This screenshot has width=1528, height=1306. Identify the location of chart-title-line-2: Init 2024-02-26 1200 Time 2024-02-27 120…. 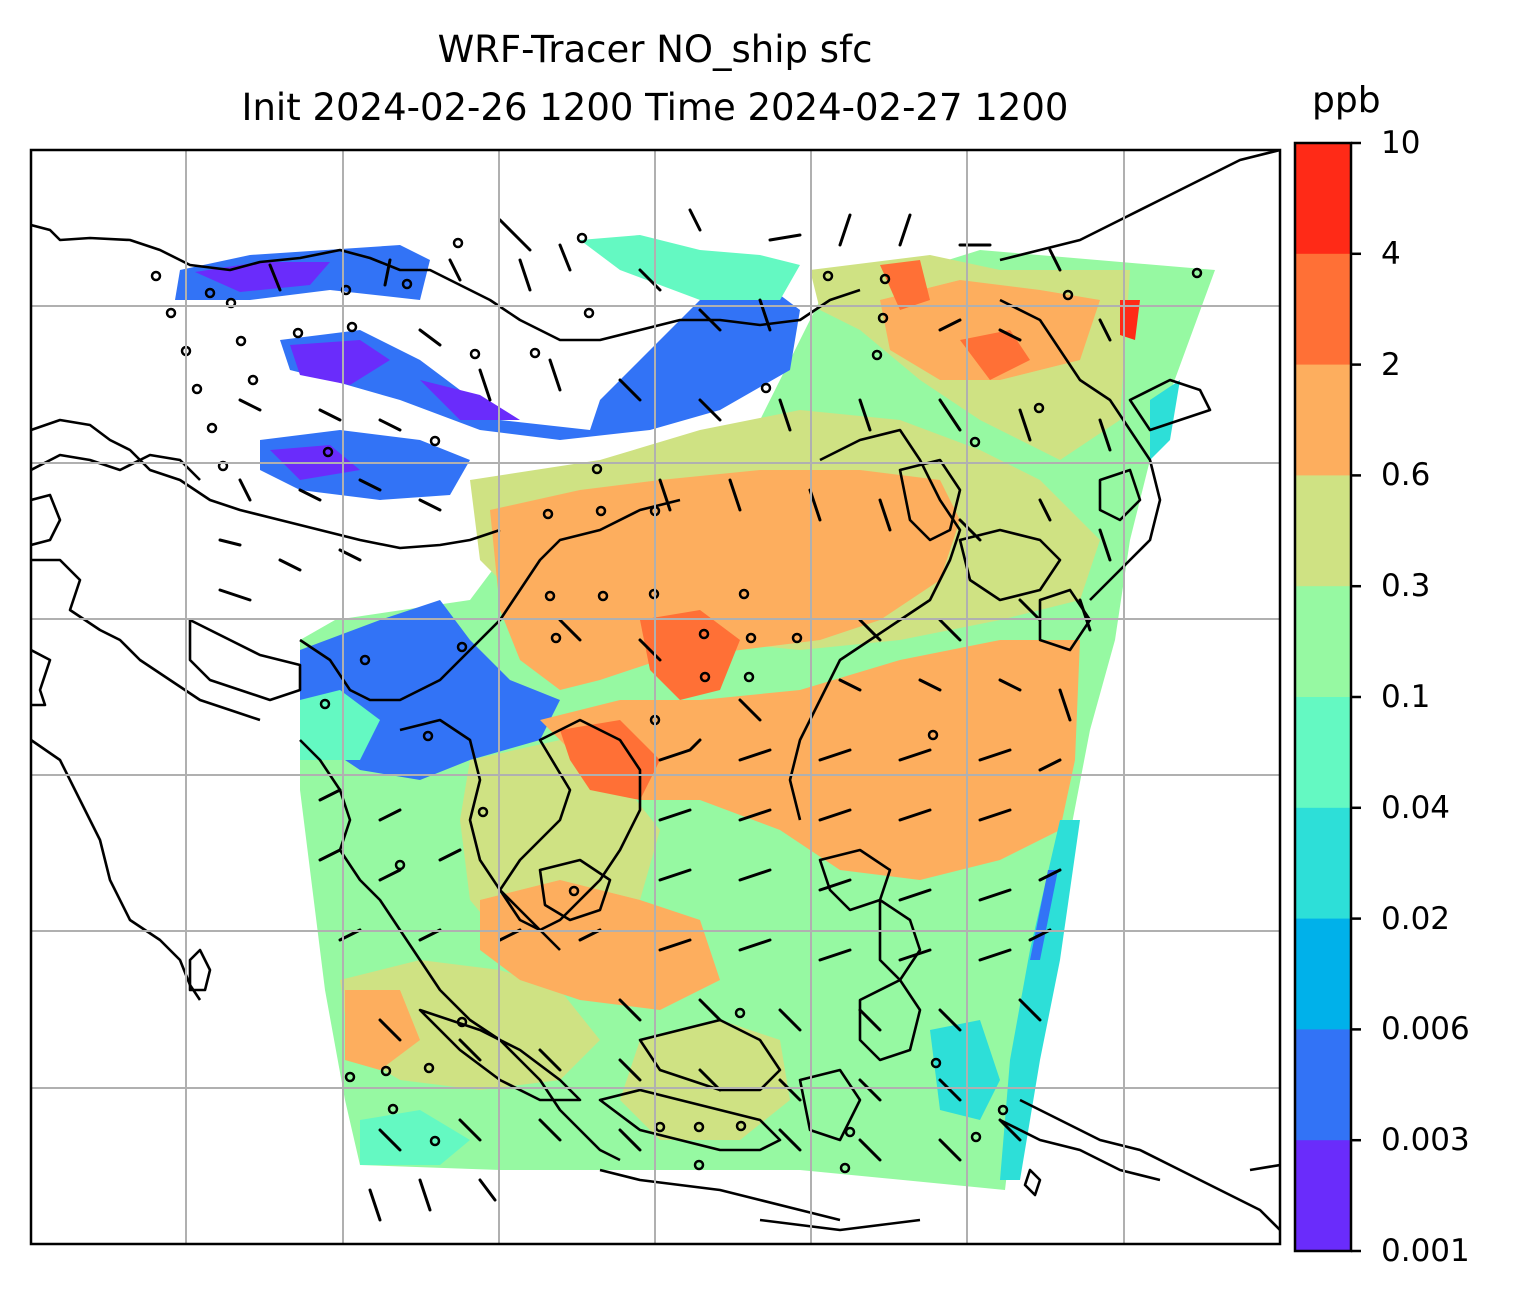
(655, 107).